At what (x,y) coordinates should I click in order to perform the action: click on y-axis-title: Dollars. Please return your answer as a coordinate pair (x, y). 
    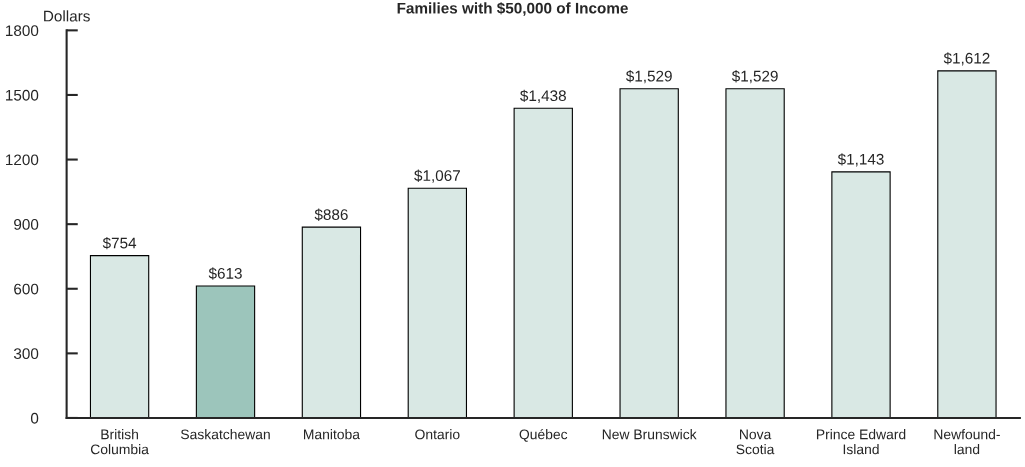
    Looking at the image, I should click on (67, 16).